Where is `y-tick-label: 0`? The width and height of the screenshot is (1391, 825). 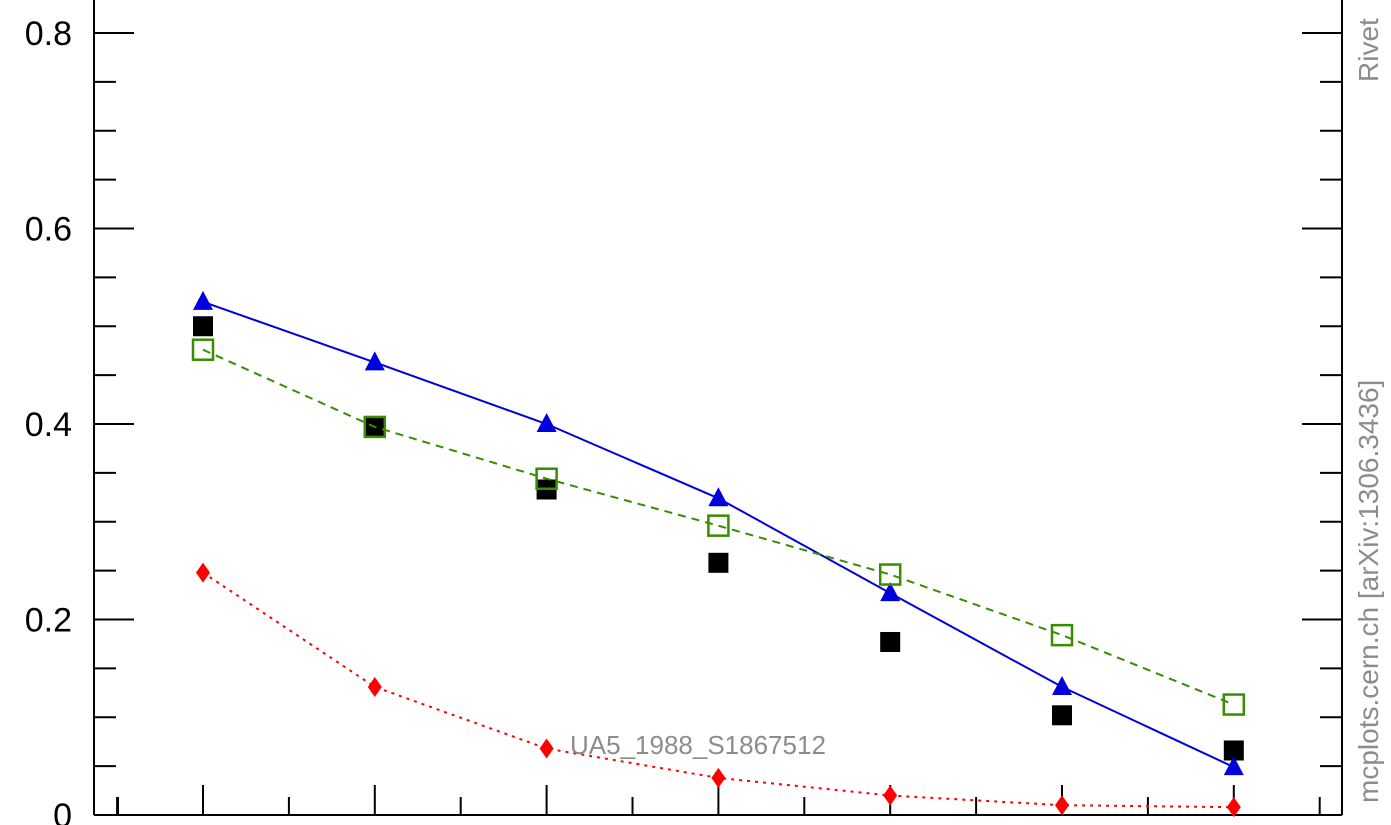
y-tick-label: 0 is located at coordinates (62, 811).